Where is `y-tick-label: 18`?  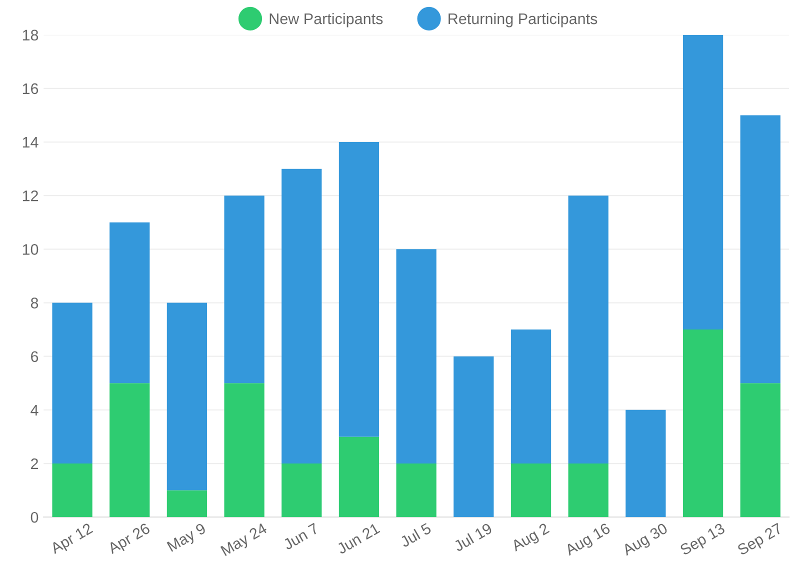 y-tick-label: 18 is located at coordinates (30, 35).